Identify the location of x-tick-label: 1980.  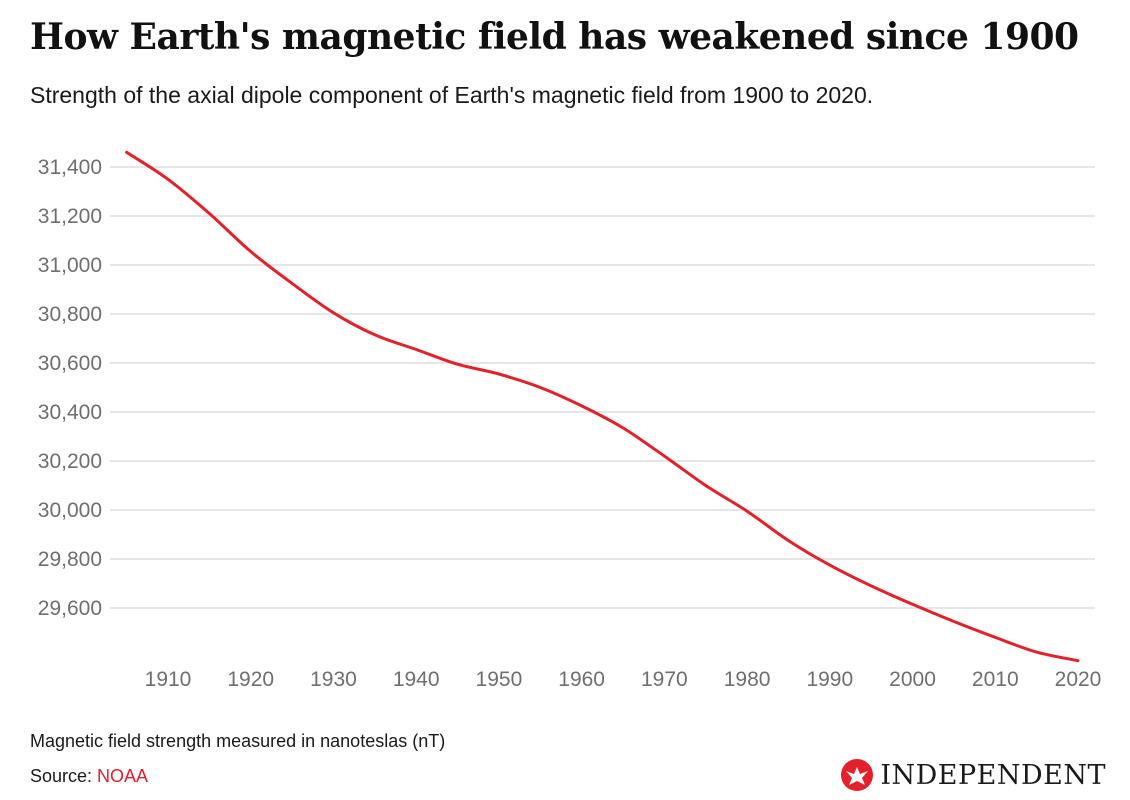
(747, 679).